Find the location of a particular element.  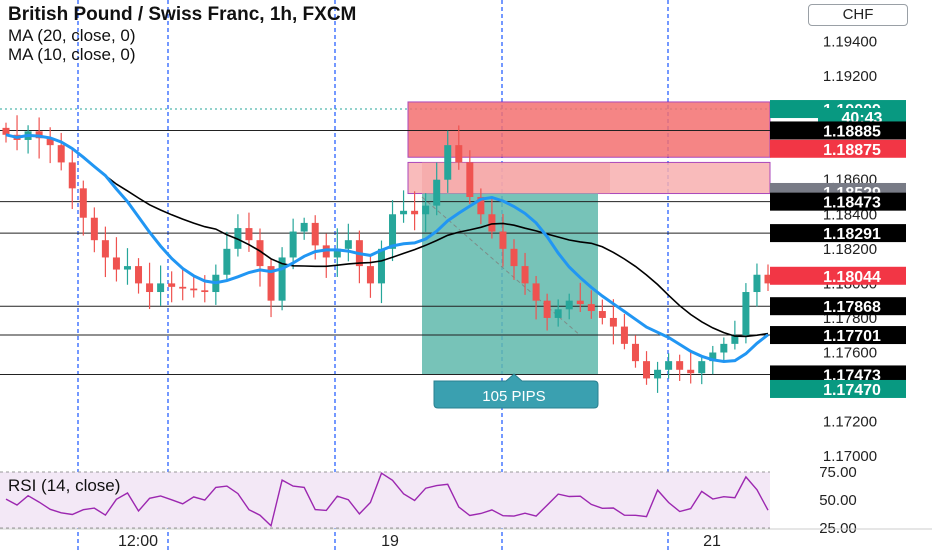

price-tick-label: 1.19200 is located at coordinates (850, 76).